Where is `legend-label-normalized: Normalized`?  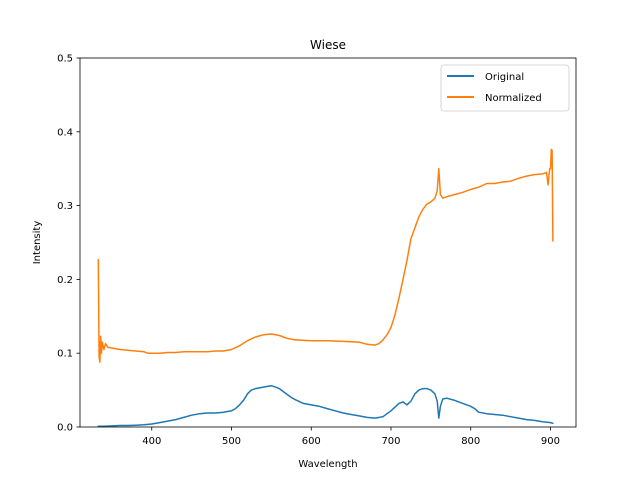 legend-label-normalized: Normalized is located at coordinates (513, 98).